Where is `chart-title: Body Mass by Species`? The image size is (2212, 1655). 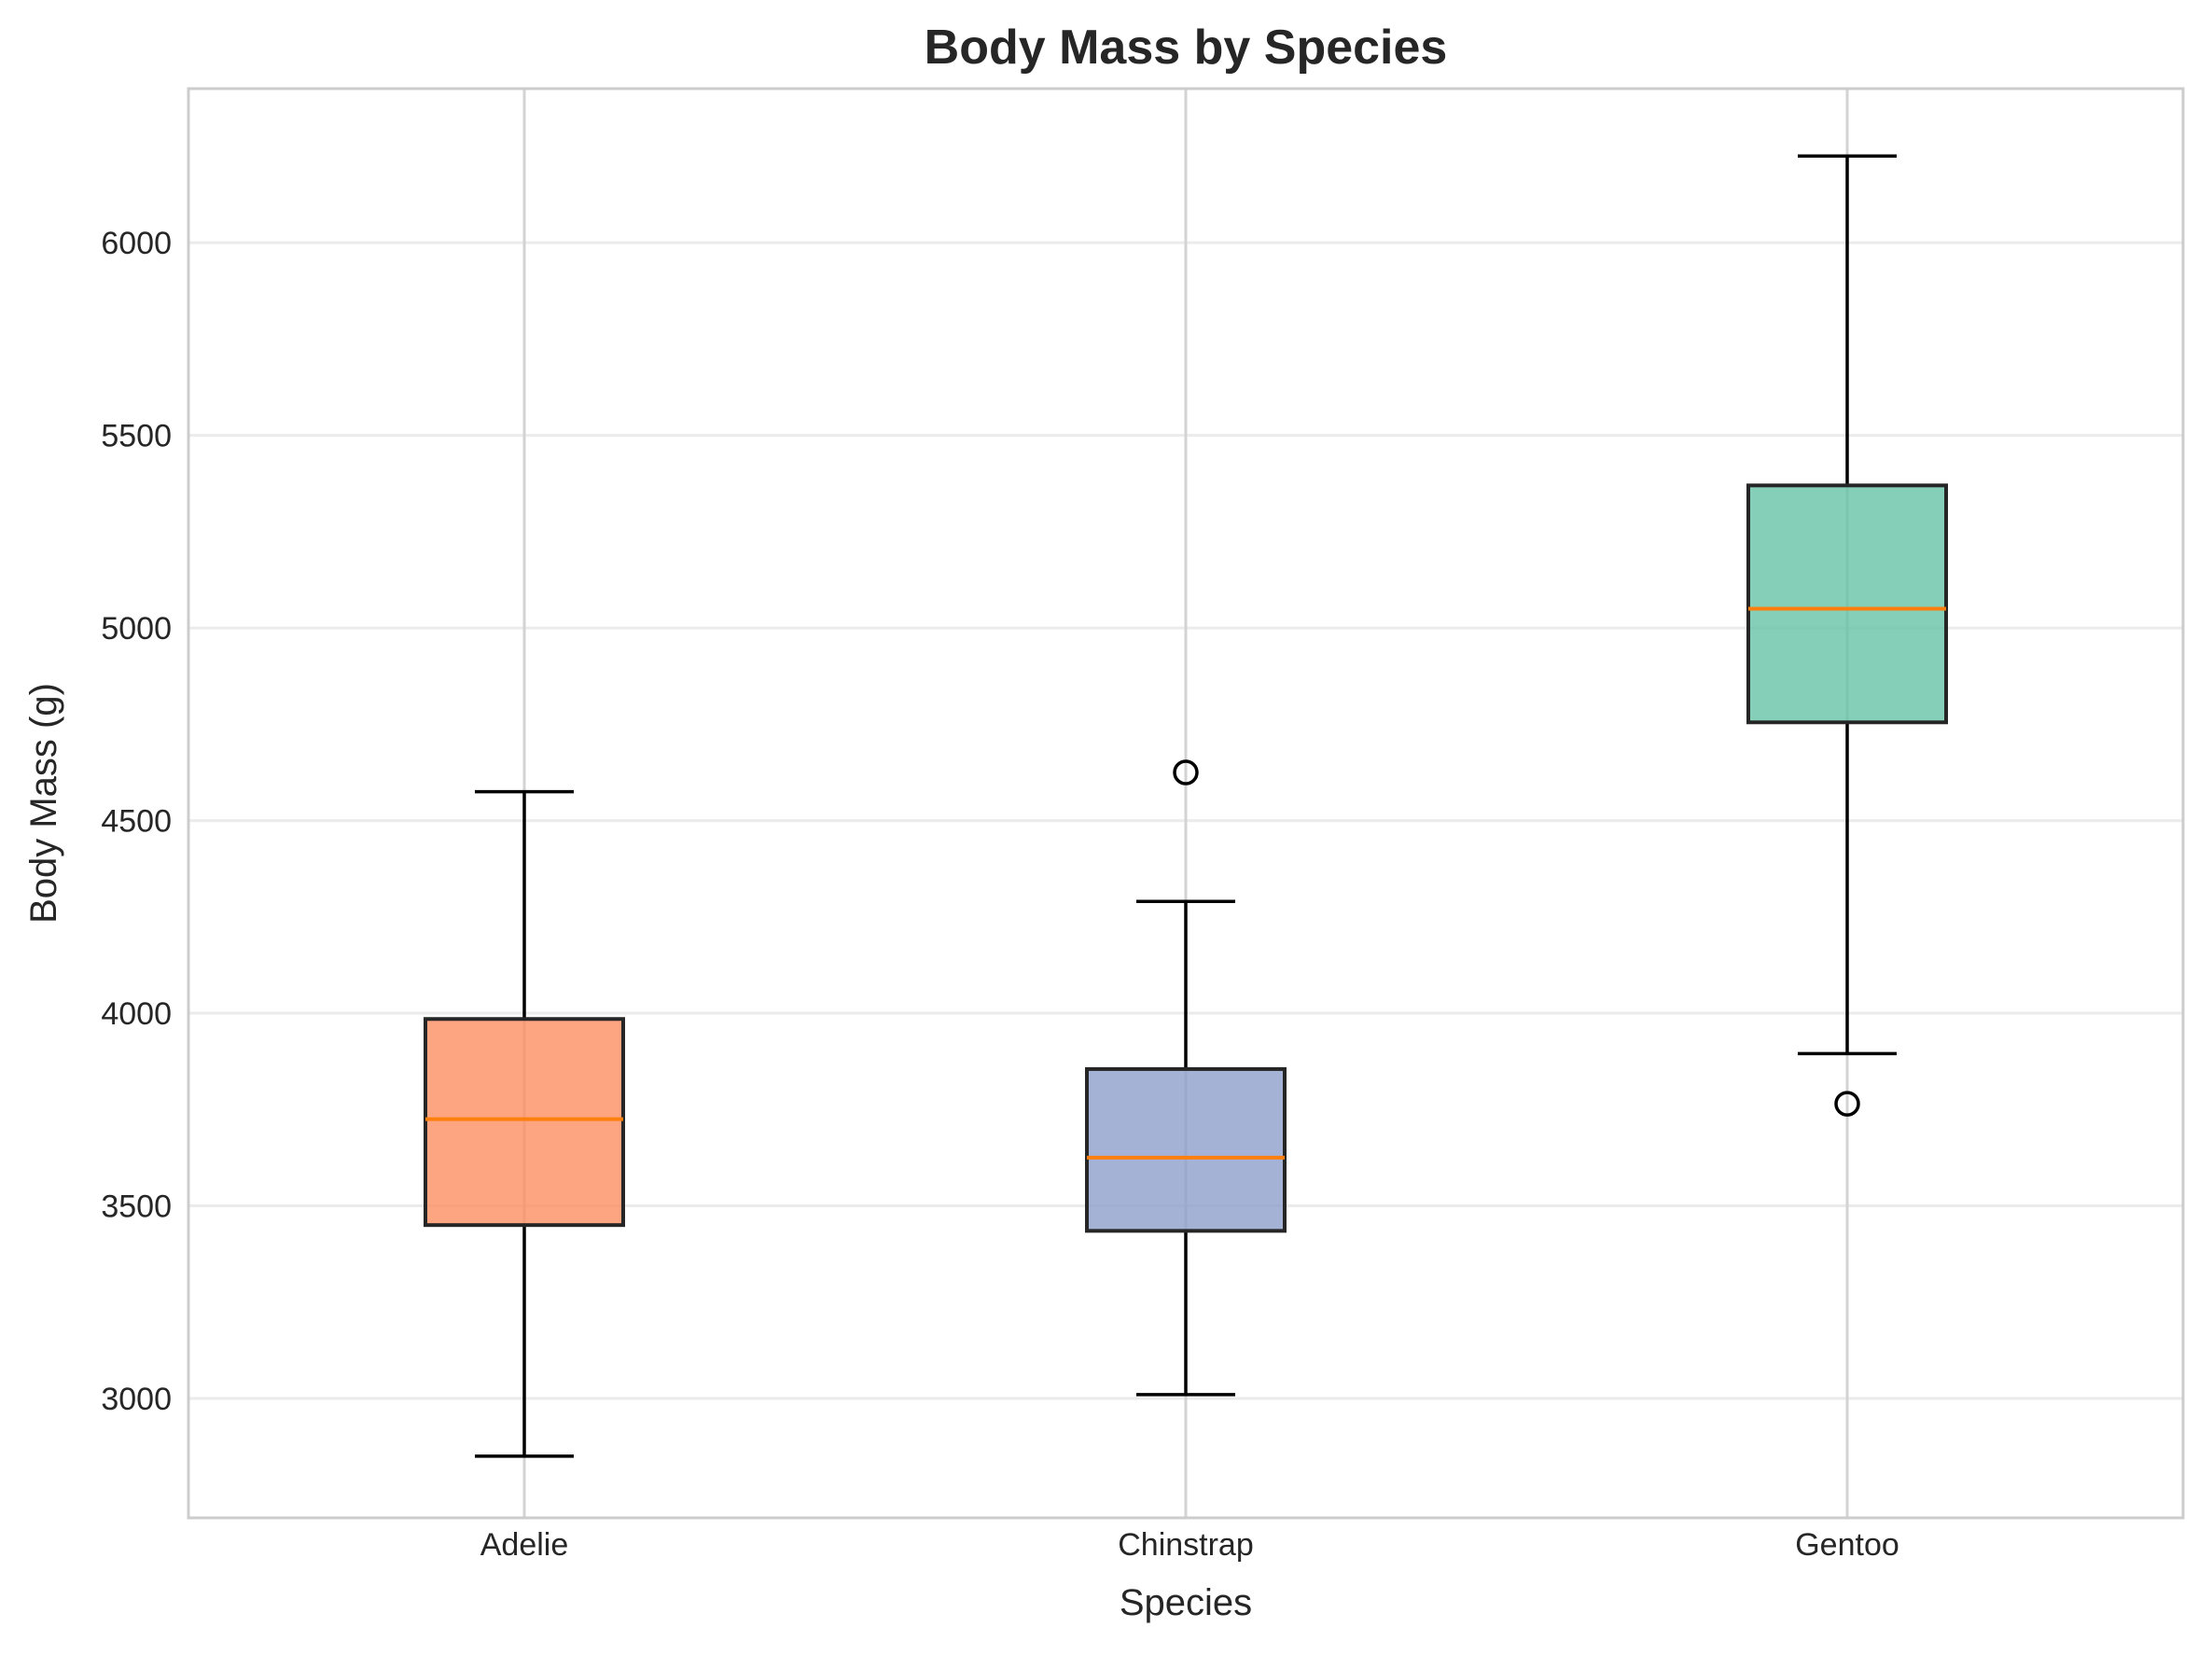 chart-title: Body Mass by Species is located at coordinates (1186, 48).